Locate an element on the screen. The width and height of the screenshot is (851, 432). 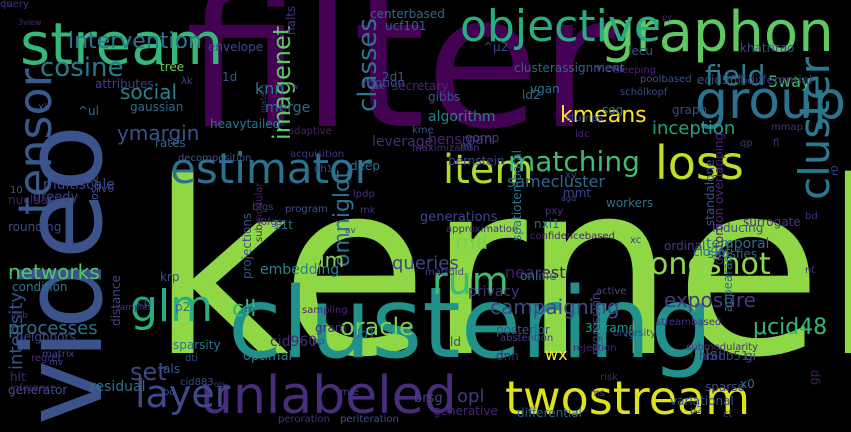
cloud-word: deep is located at coordinates (365, 166).